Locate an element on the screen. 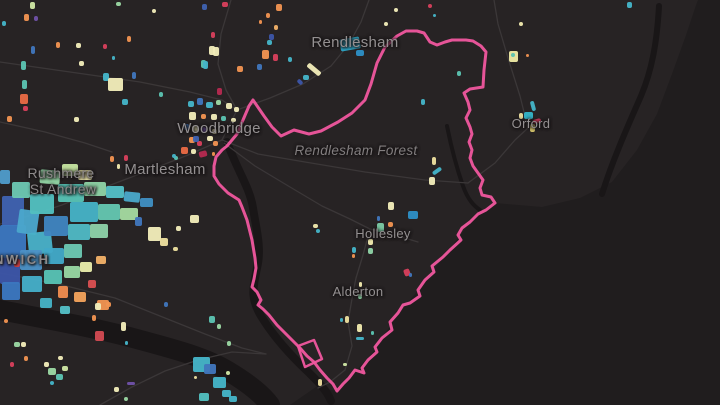 This screenshot has height=405, width=720. place-label-rendlesham-forest: Rendlesham Forest is located at coordinates (356, 150).